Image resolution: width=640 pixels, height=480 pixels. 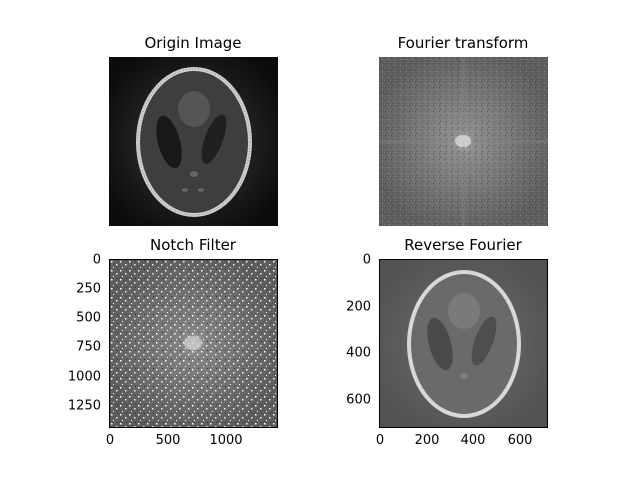 What do you see at coordinates (463, 43) in the screenshot?
I see `panel-title-fourier: Fourier transform` at bounding box center [463, 43].